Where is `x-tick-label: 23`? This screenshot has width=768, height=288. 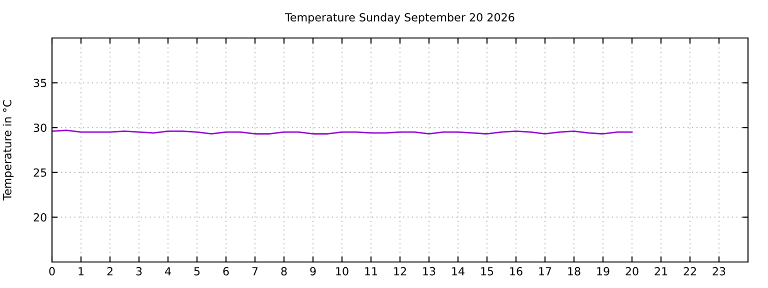
x-tick-label: 23 is located at coordinates (719, 271).